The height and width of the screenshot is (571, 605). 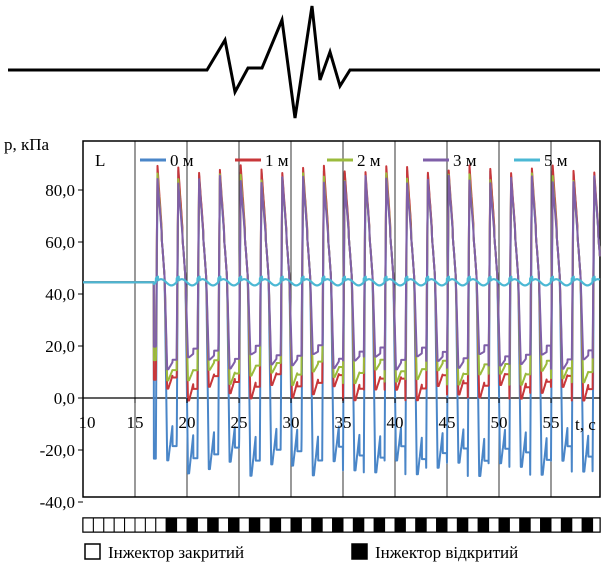 I want to click on x-tick-label: 25, so click(x=239, y=422).